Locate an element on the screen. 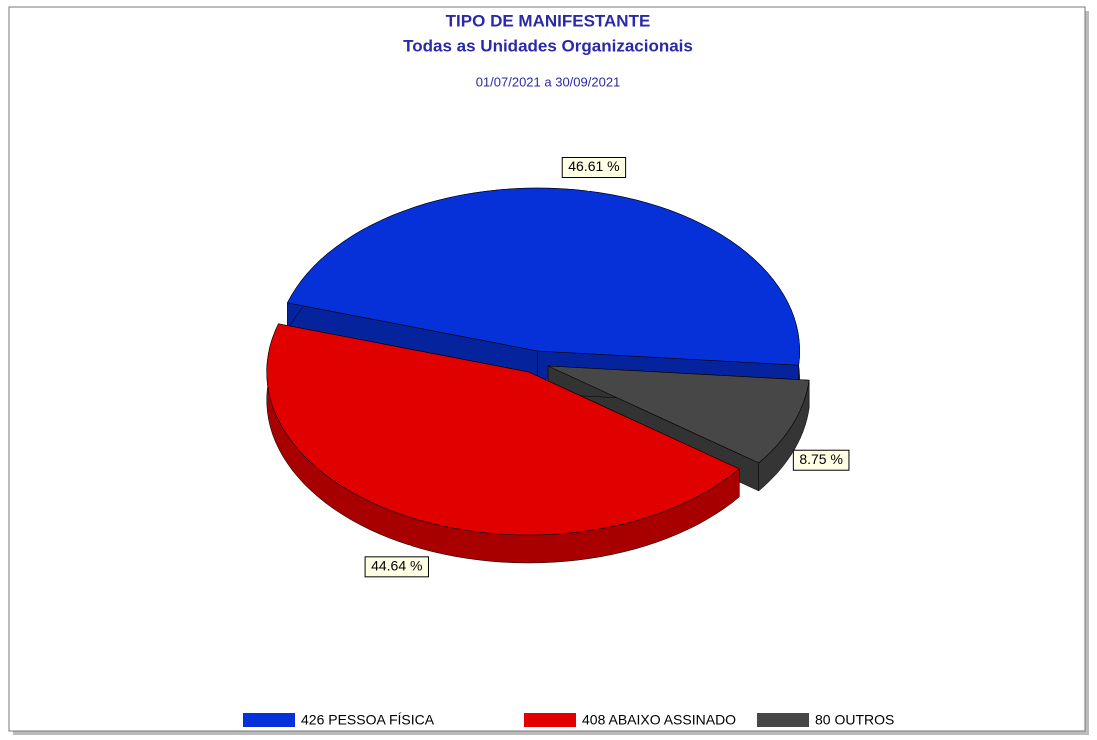  chart-period: 01/07/2021 a 30/09/2021 is located at coordinates (548, 81).